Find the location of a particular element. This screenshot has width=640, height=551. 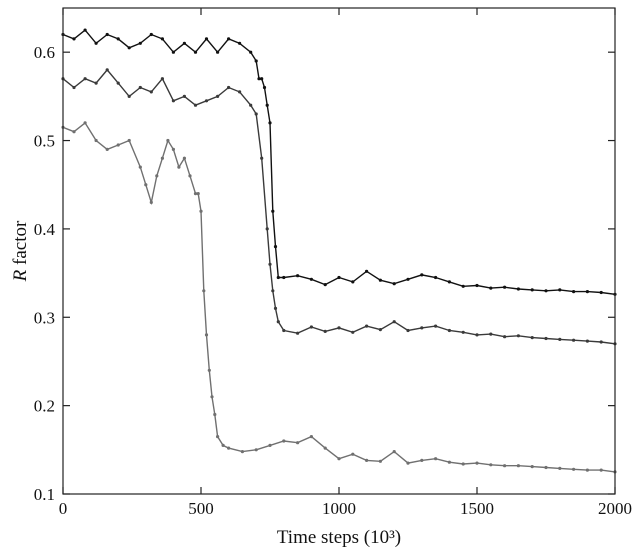

x-axis-title: Time steps (10³) is located at coordinates (339, 537).